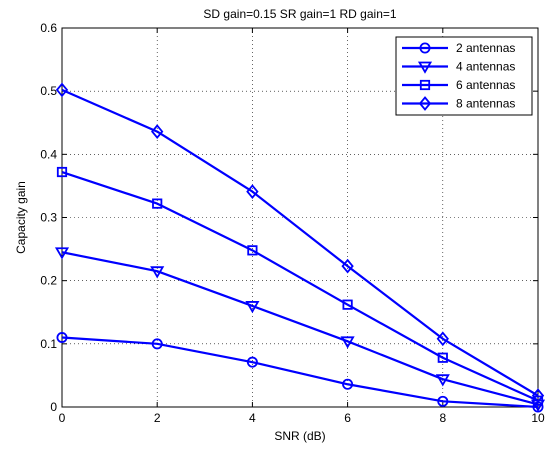 The image size is (553, 451). I want to click on x-tick-label: 4, so click(252, 418).